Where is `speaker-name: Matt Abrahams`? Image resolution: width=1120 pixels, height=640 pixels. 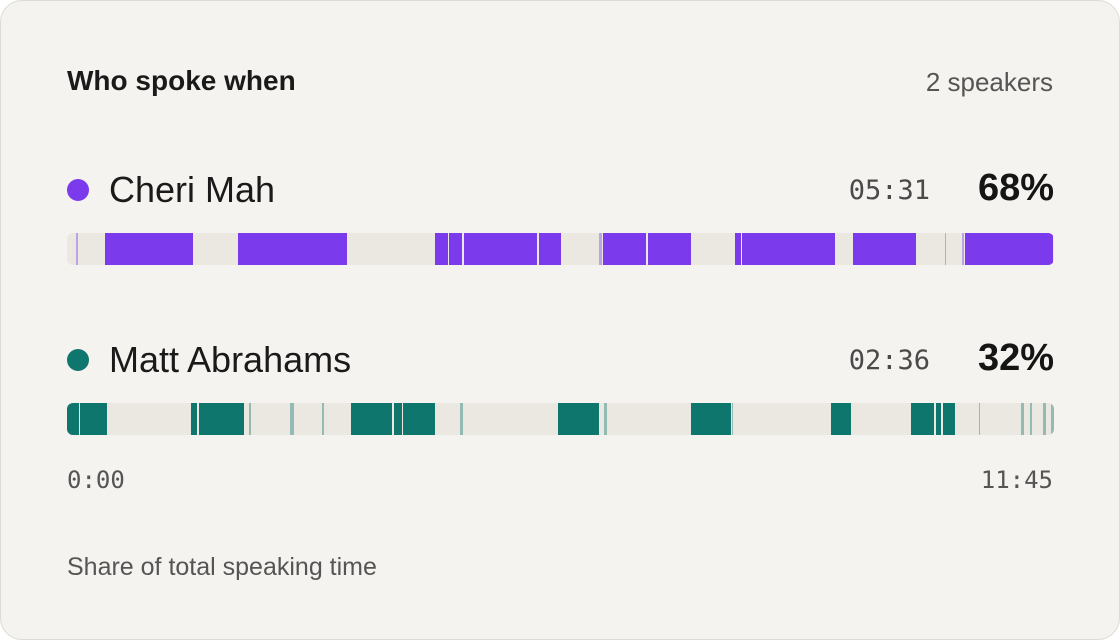 speaker-name: Matt Abrahams is located at coordinates (230, 359).